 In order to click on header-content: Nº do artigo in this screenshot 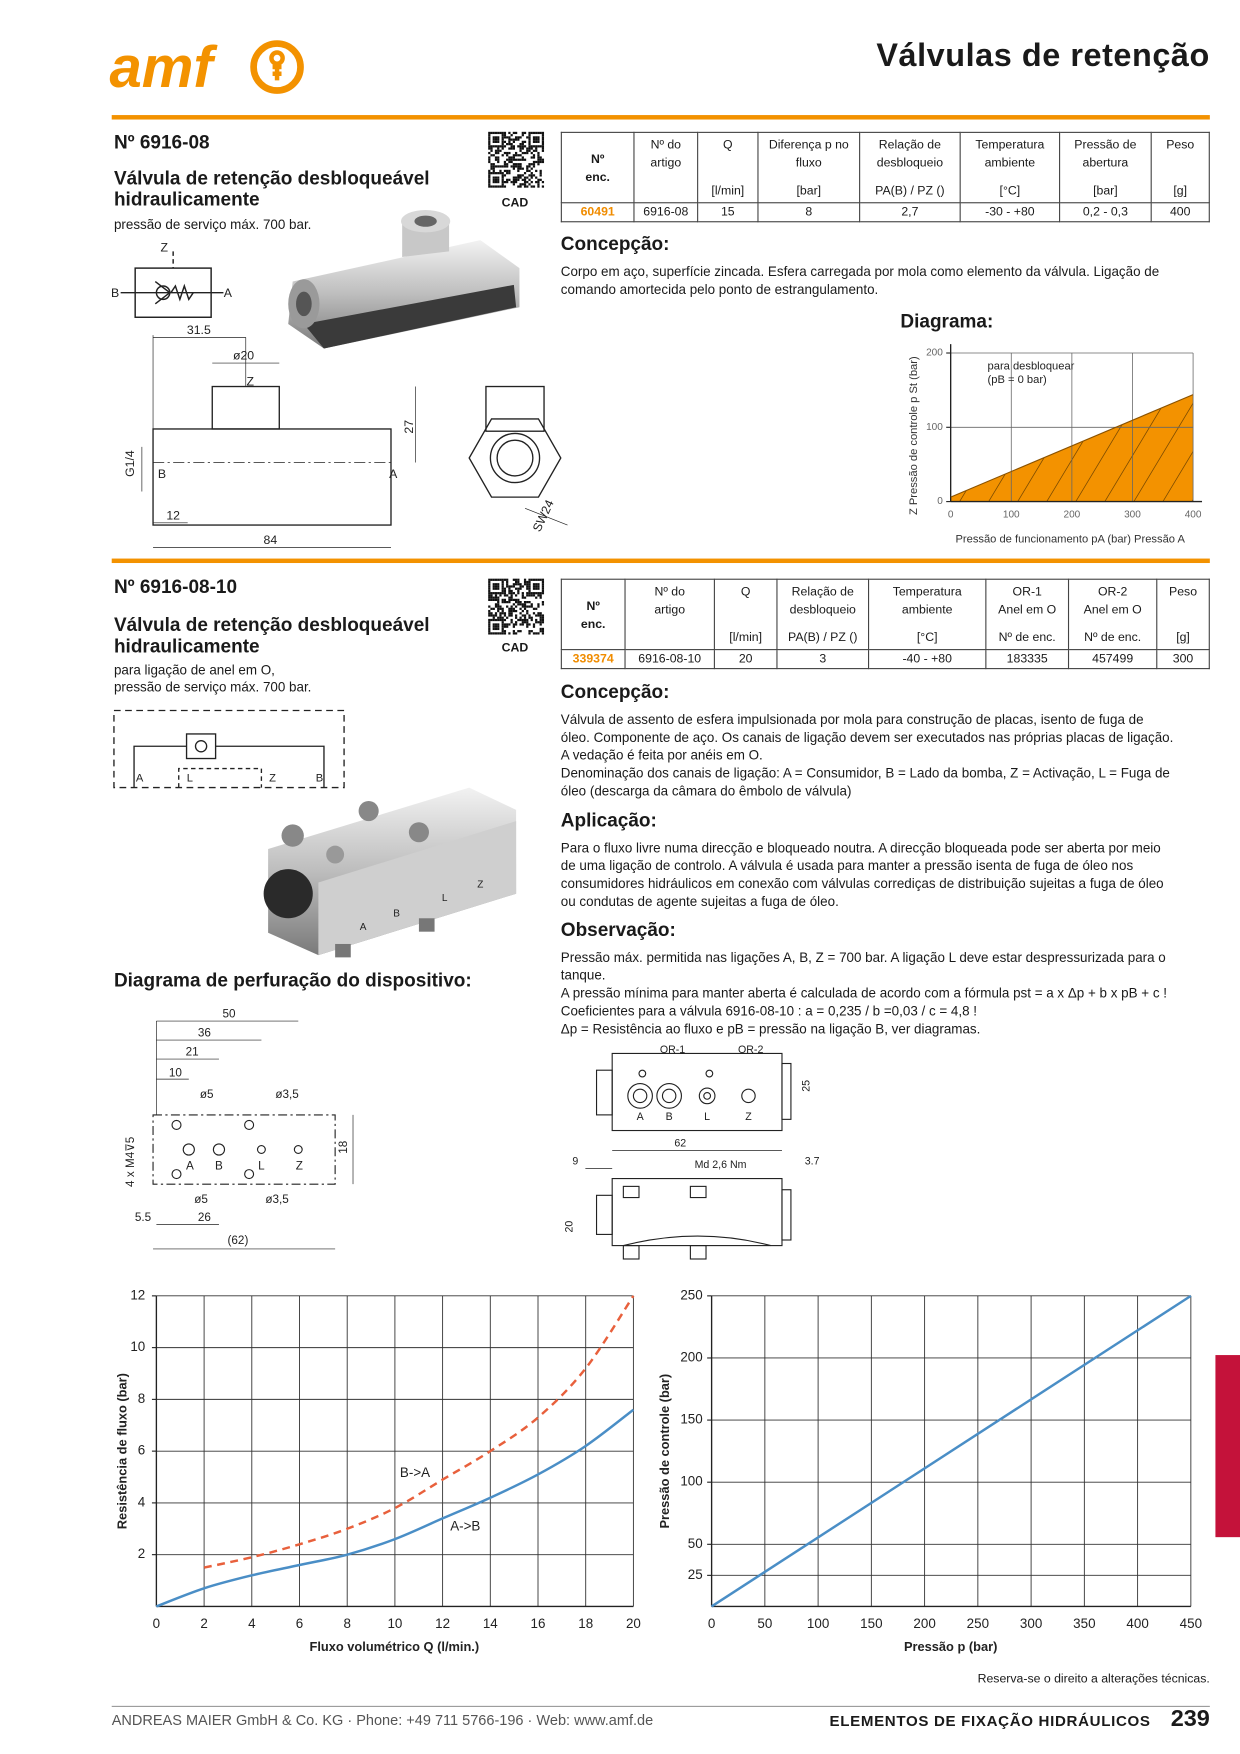, I will do `click(670, 613)`.